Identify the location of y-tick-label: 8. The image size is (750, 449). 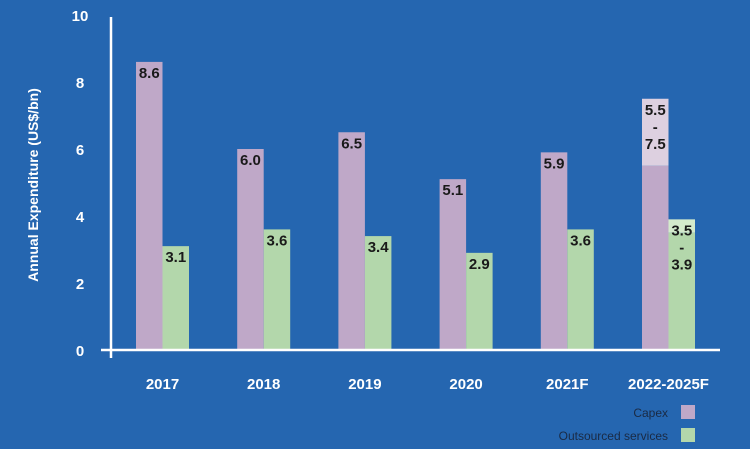
(80, 83).